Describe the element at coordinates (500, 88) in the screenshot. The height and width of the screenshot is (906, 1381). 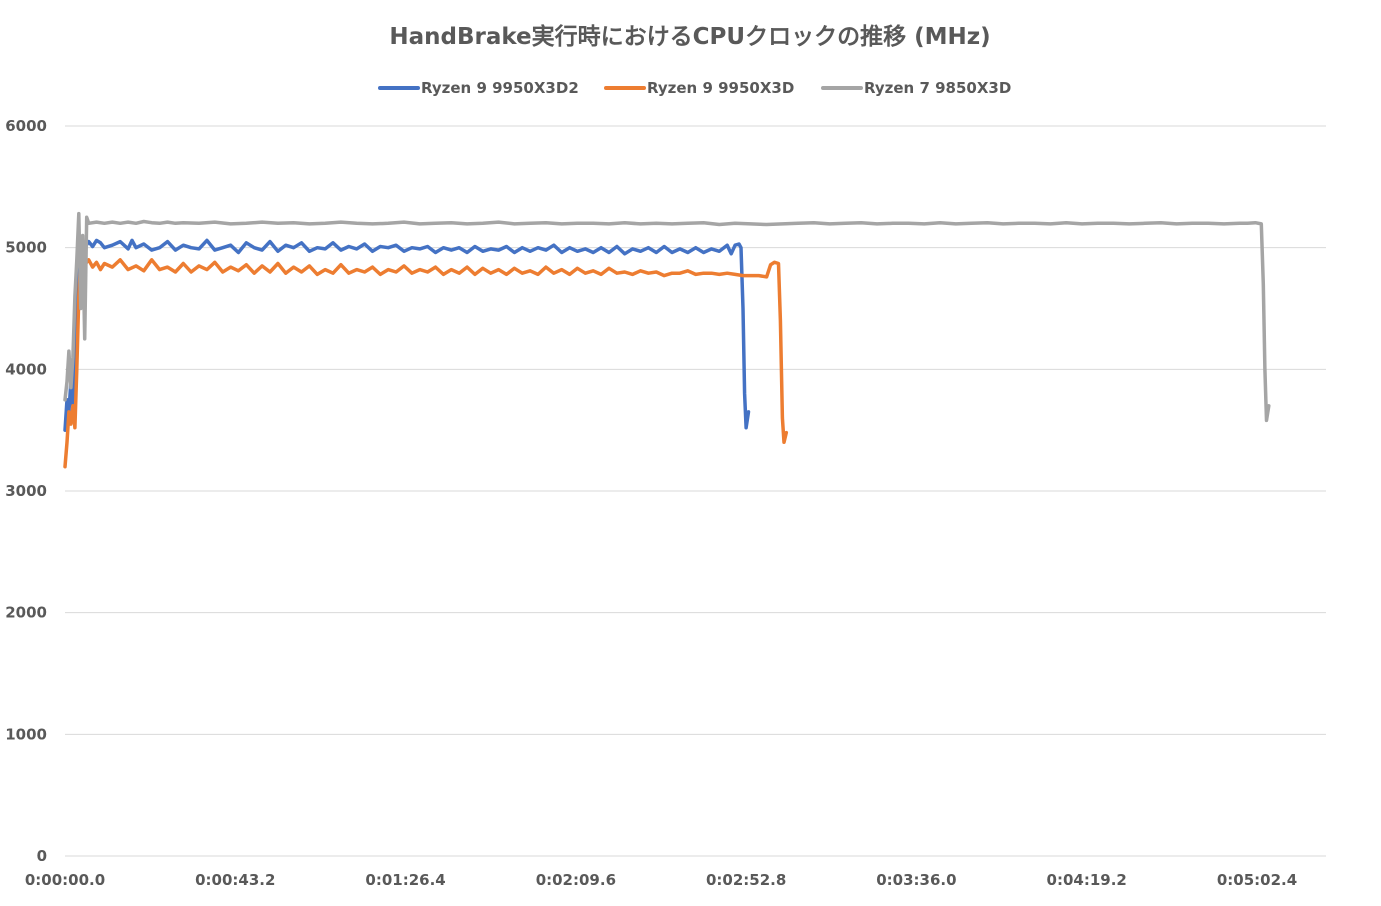
I see `legend-label-1: Ryzen 9 9950X3D2` at that location.